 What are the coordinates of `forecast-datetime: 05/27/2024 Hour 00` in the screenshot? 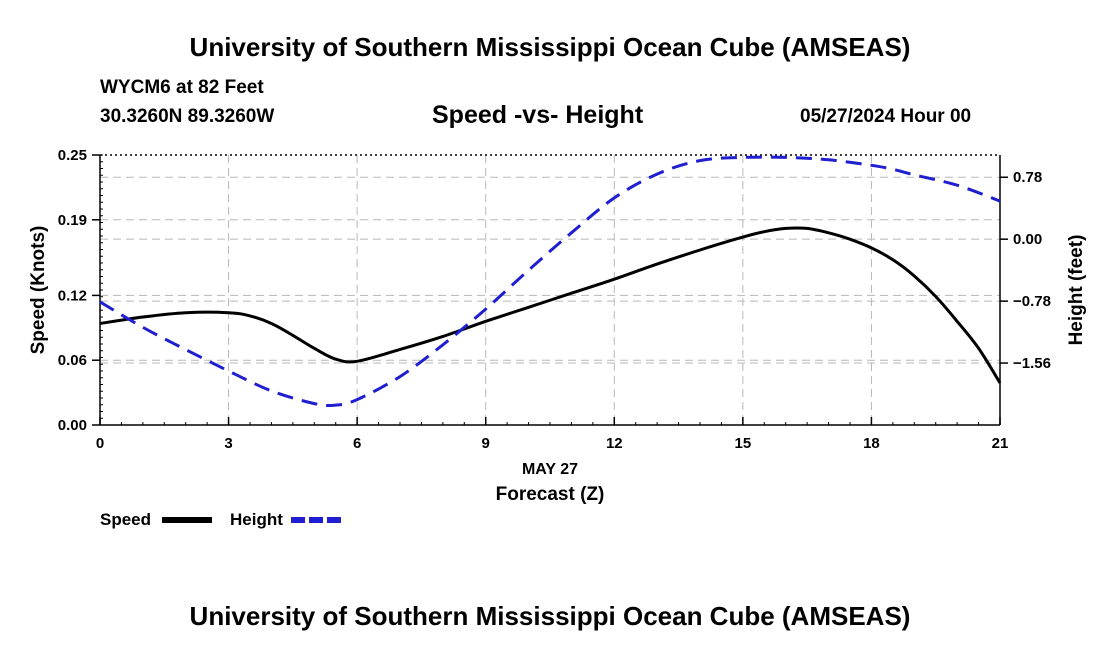 It's located at (886, 116).